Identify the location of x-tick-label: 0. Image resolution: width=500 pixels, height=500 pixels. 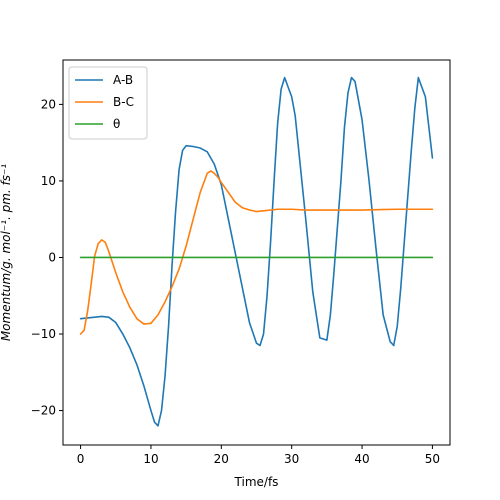
(81, 459).